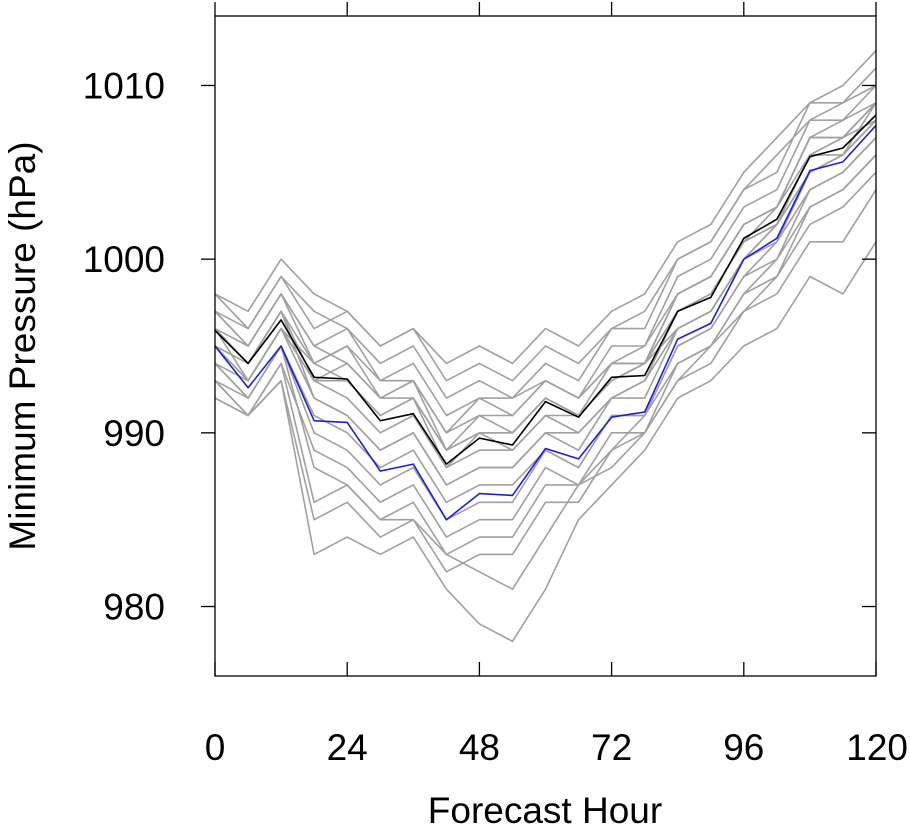 The width and height of the screenshot is (910, 827). What do you see at coordinates (556, 747) in the screenshot?
I see `x-tick-labels: 0 24 48 72 96 120` at bounding box center [556, 747].